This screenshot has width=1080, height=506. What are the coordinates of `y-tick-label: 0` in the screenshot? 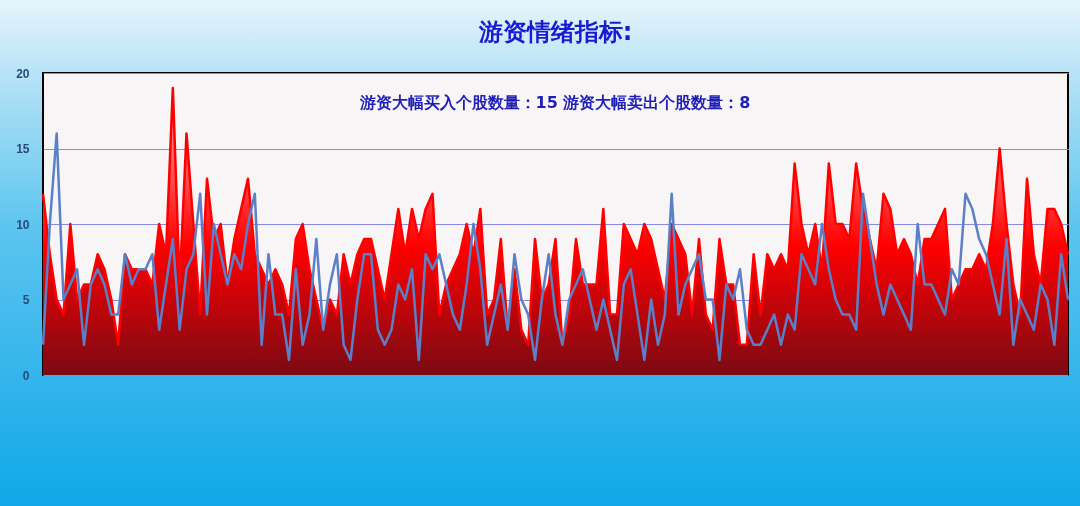 It's located at (26, 375).